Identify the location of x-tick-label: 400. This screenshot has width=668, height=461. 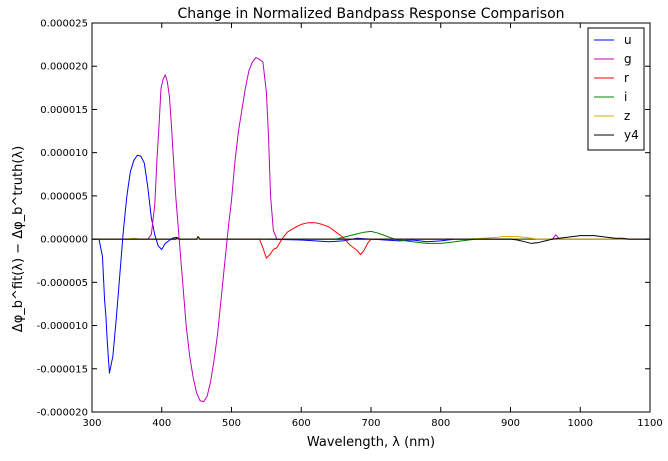
(161, 423).